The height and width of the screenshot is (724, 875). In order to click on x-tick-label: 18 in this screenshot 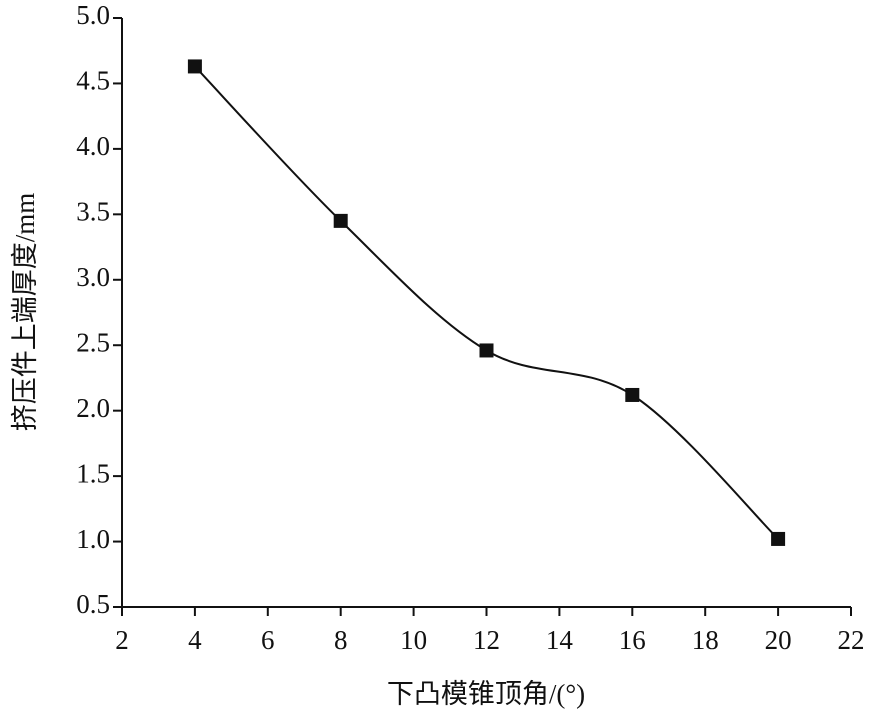, I will do `click(705, 640)`.